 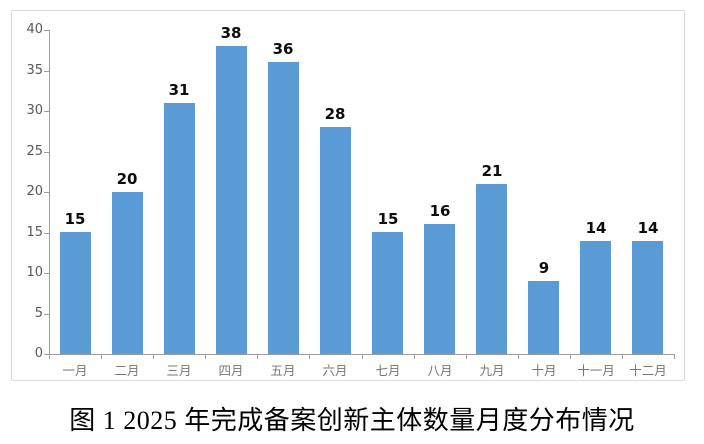 I want to click on y-axis-tick-label: 20, so click(x=34, y=191).